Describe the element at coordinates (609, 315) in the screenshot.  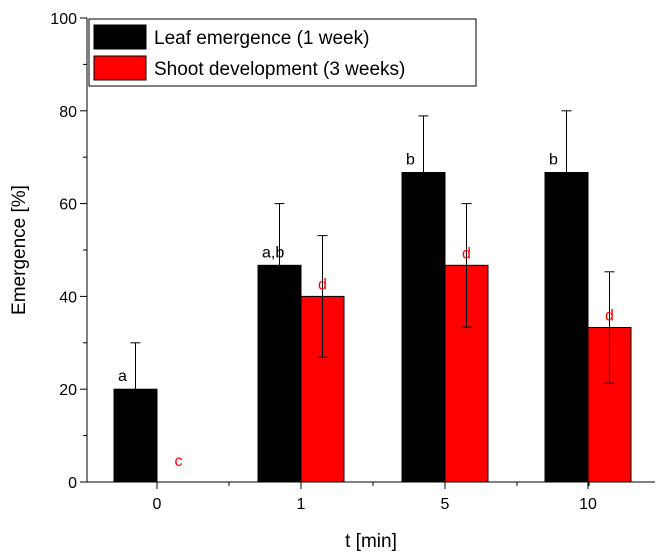
I see `significance-label-shoot-10: d` at that location.